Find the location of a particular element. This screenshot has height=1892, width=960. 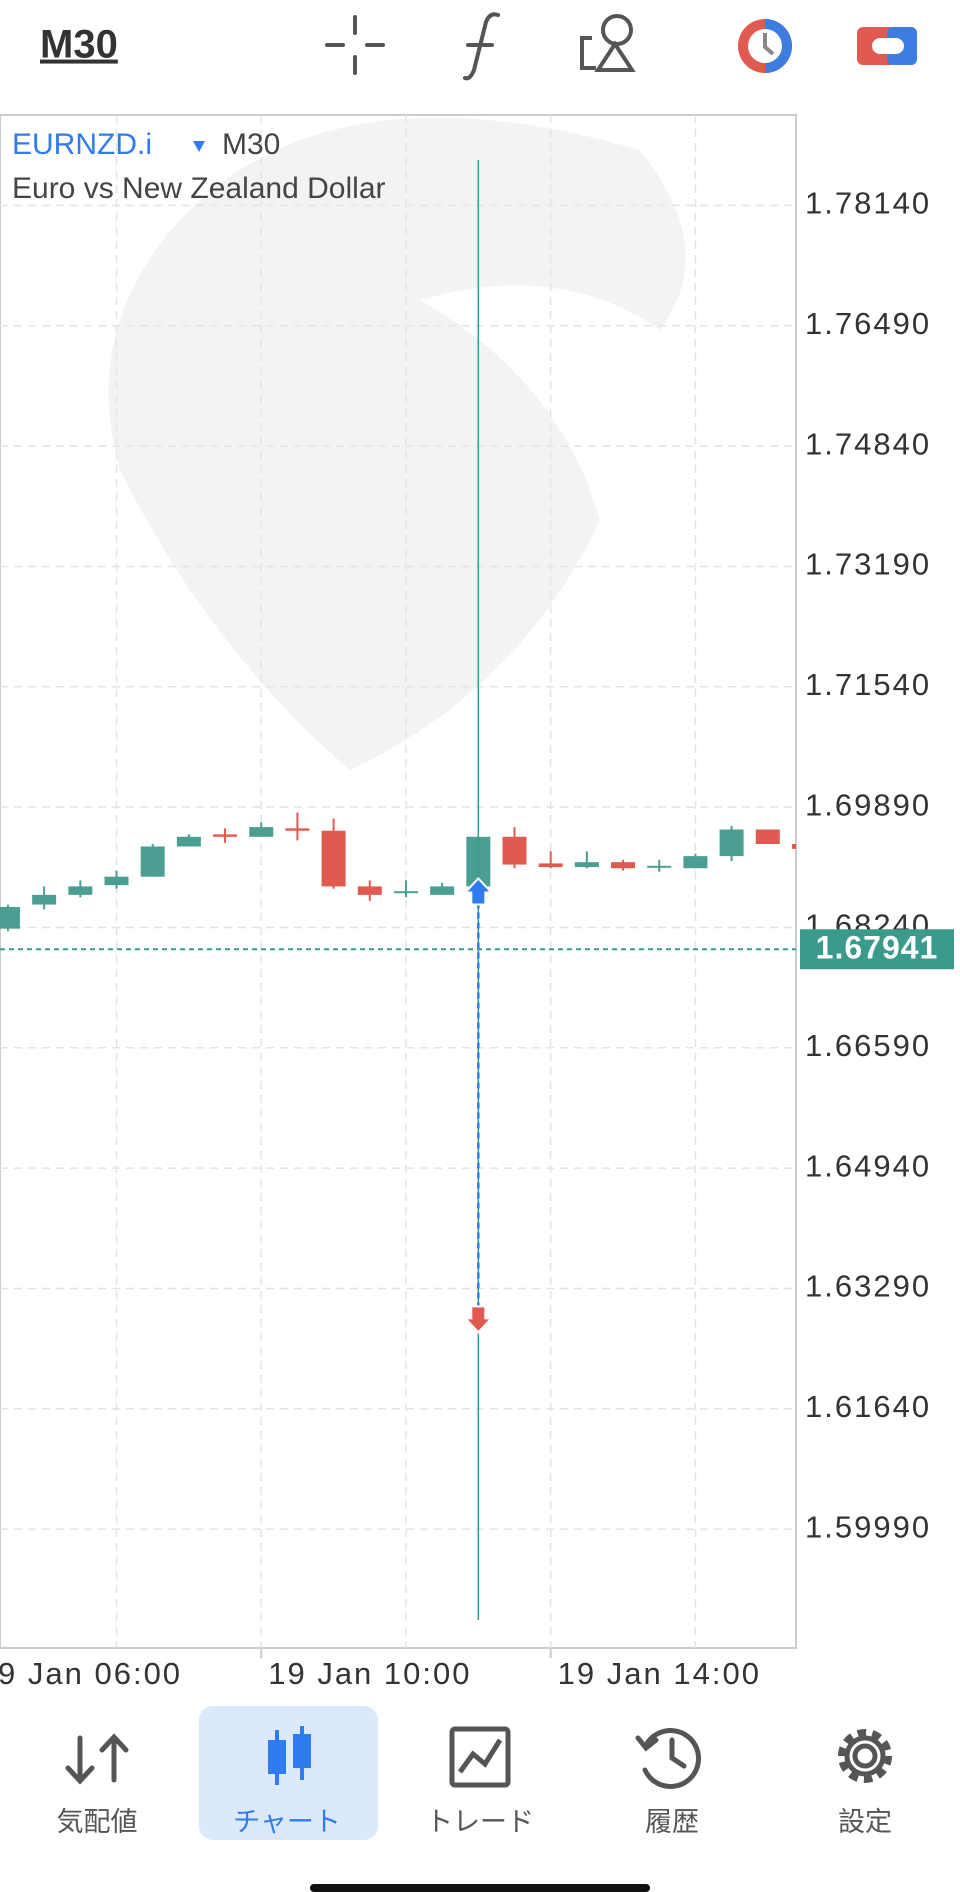

nav-active-bg is located at coordinates (288, 1773).